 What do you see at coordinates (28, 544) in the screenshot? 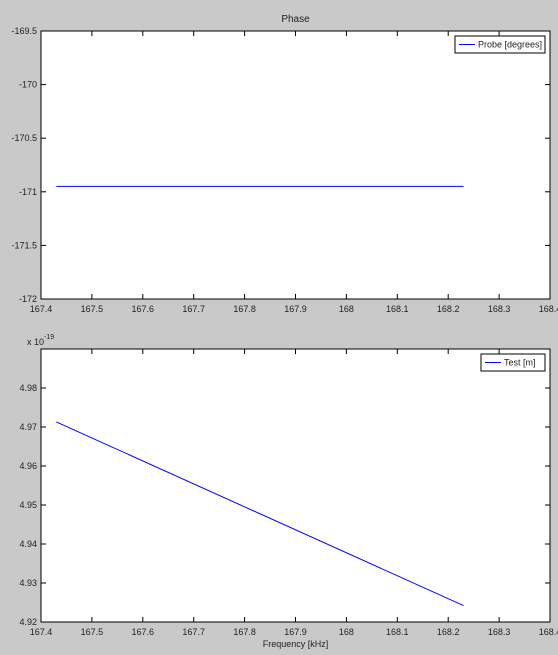
I see `bottom-y-tick-label: 4.94` at bounding box center [28, 544].